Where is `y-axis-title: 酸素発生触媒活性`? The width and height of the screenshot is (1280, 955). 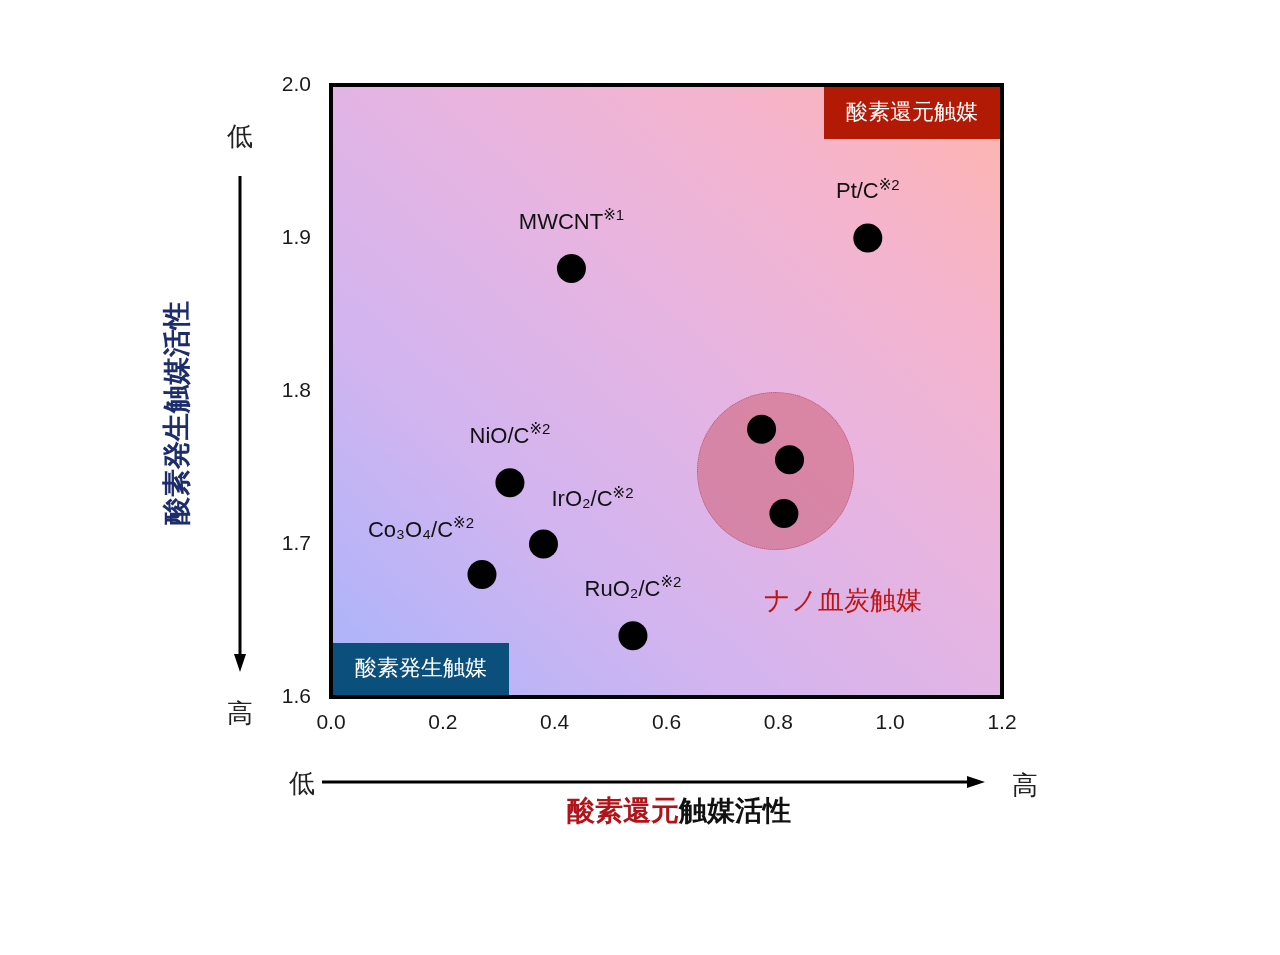
y-axis-title: 酸素発生触媒活性 is located at coordinates (176, 413).